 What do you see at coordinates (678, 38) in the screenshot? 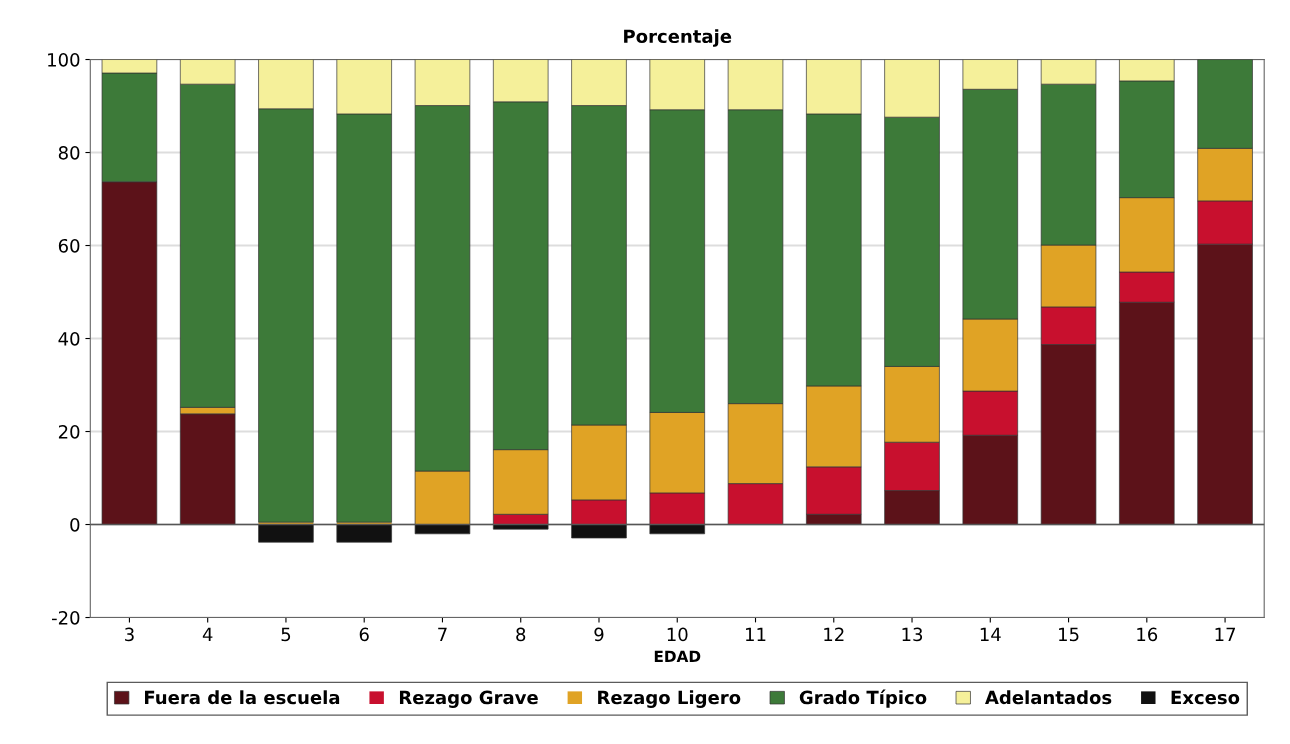
I see `chart-title: Porcentaje` at bounding box center [678, 38].